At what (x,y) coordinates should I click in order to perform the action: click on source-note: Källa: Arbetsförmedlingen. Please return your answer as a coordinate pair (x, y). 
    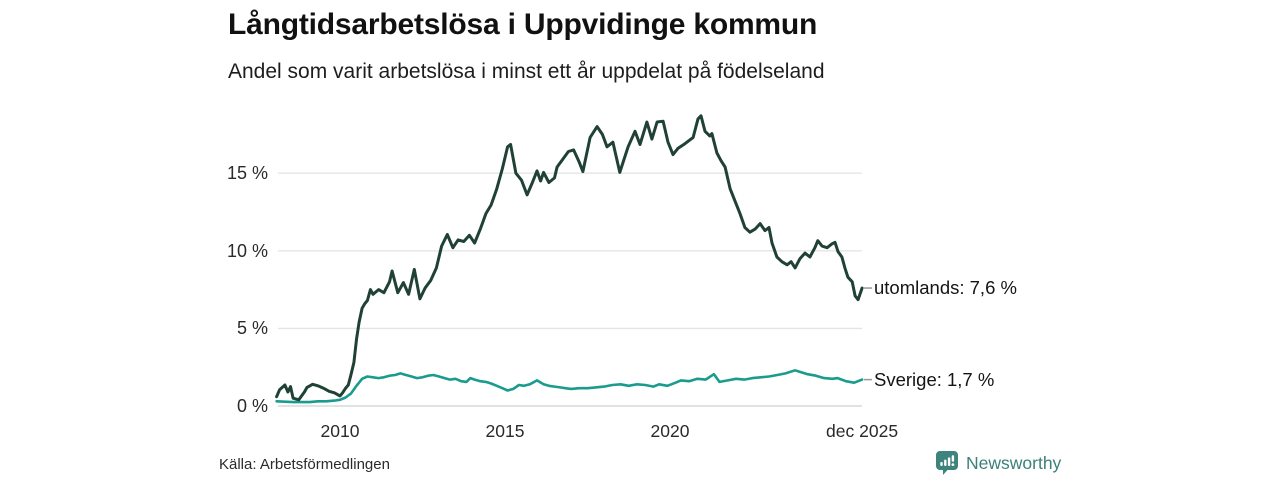
    Looking at the image, I should click on (304, 464).